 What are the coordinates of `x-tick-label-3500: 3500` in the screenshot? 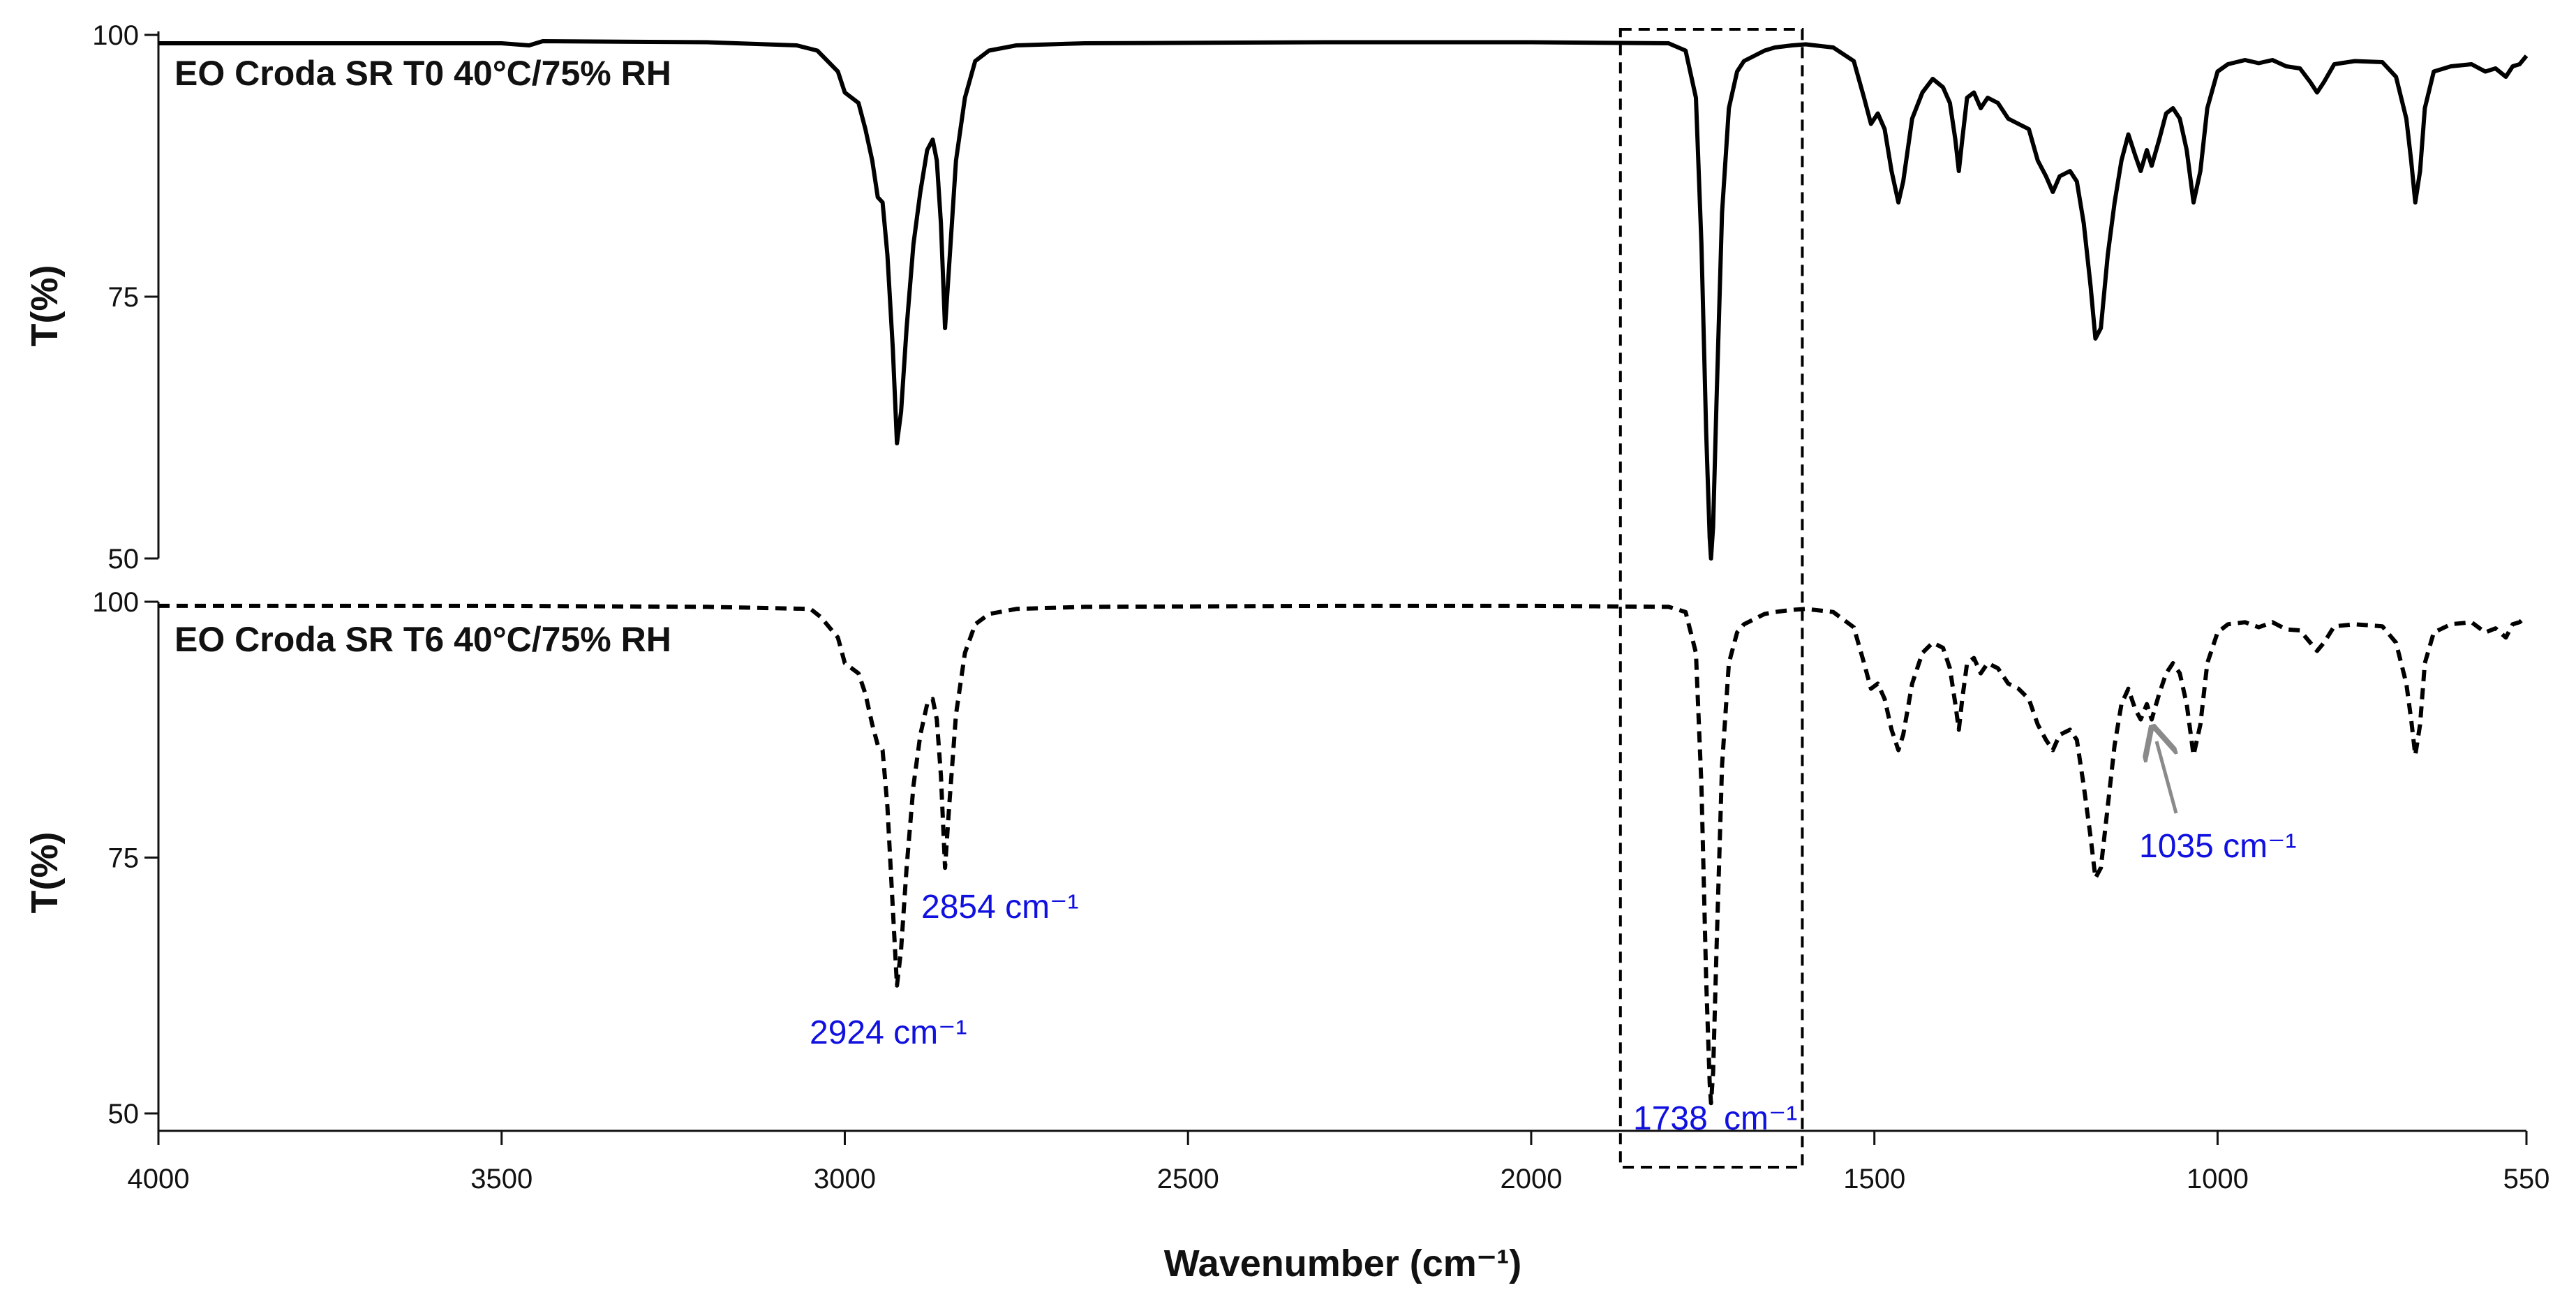 It's located at (501, 1179).